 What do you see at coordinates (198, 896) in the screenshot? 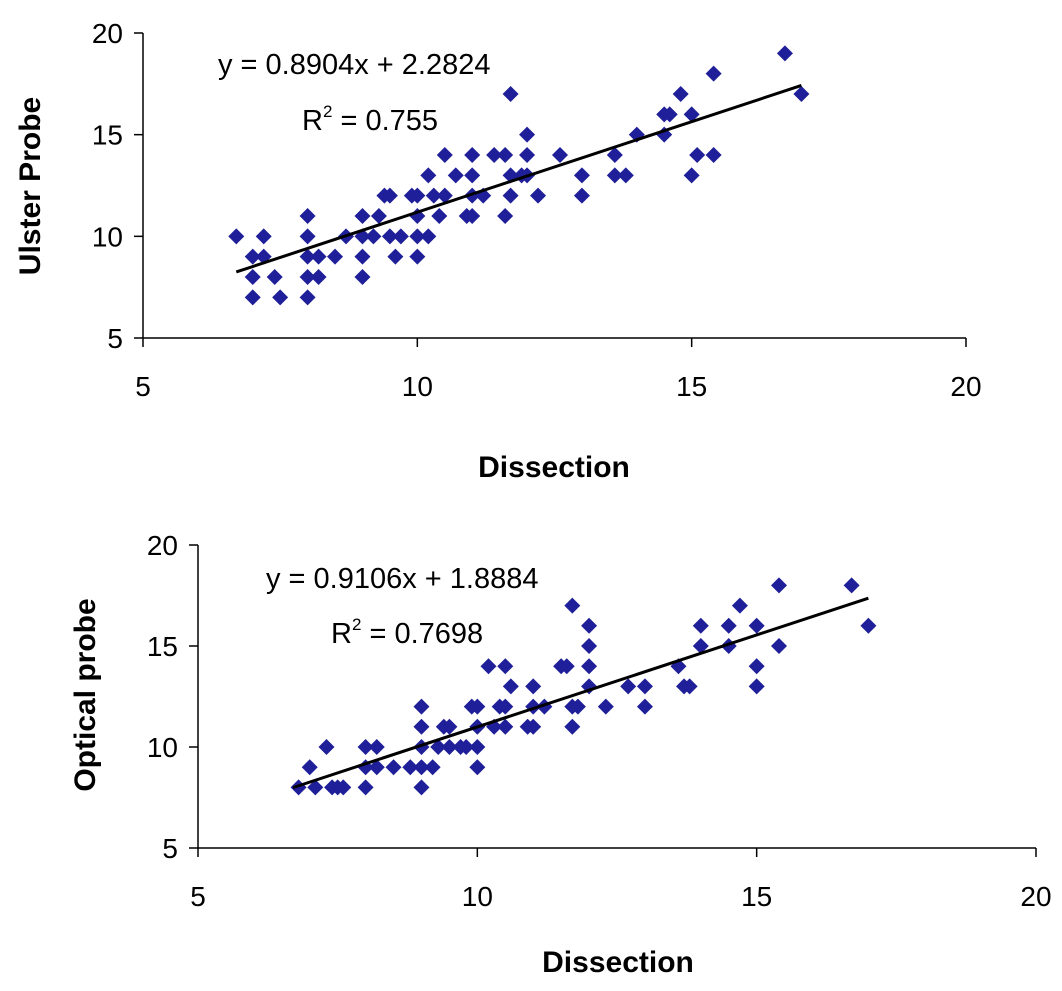
I see `chart-2-x-tick-label: 5` at bounding box center [198, 896].